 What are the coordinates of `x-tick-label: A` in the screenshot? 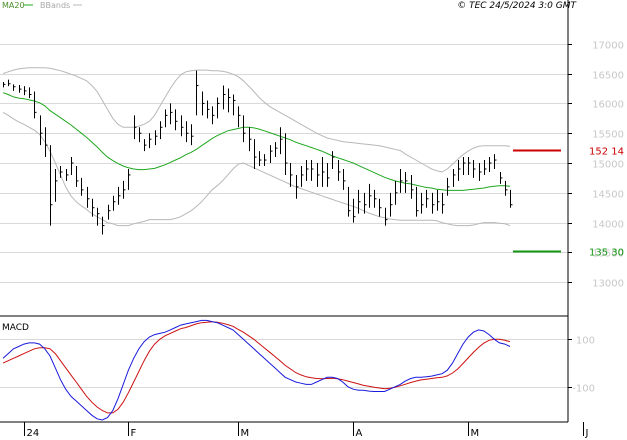 It's located at (359, 433).